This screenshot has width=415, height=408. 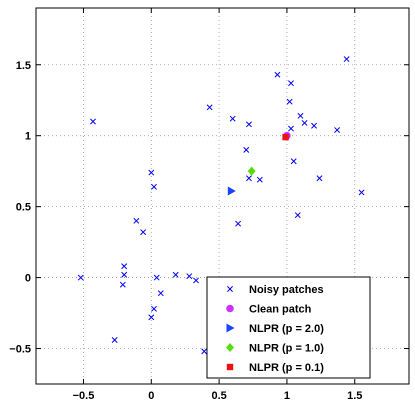 What do you see at coordinates (28, 279) in the screenshot?
I see `y-tick-label: 0` at bounding box center [28, 279].